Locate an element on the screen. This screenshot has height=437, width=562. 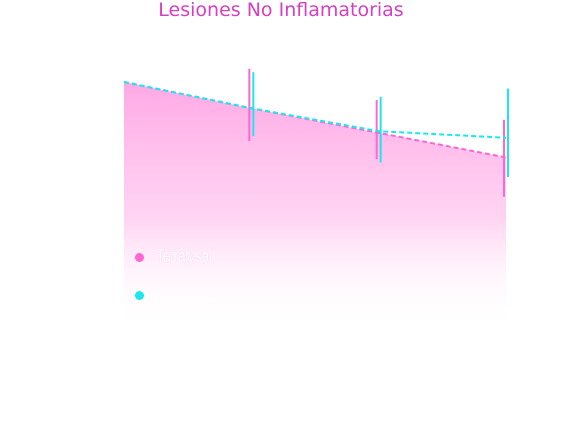
chart-legend: Tetralysal Minociclina is located at coordinates (204, 278).